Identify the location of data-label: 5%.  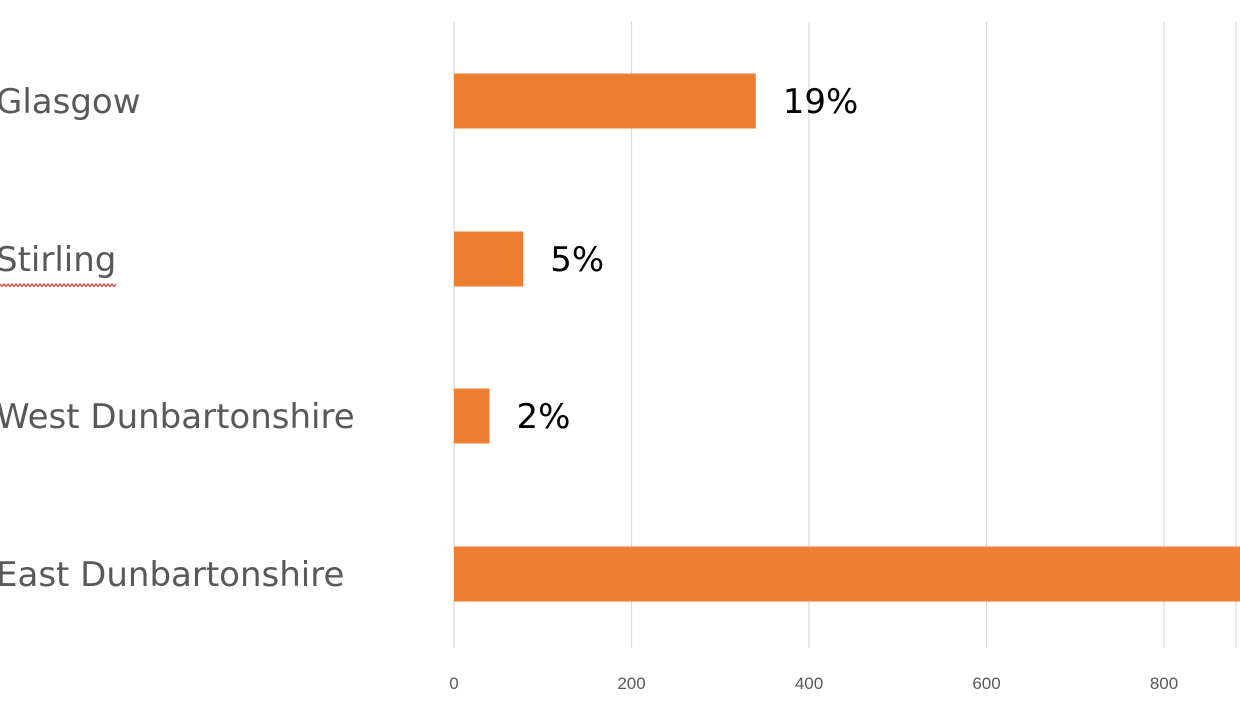
(577, 260).